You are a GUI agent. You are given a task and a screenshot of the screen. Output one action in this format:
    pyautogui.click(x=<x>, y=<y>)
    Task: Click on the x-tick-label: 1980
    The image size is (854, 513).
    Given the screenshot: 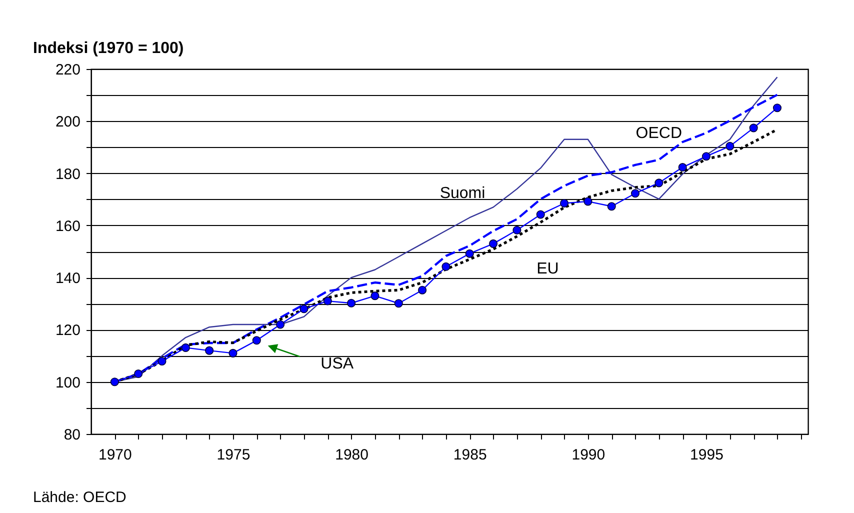 What is the action you would take?
    pyautogui.click(x=351, y=455)
    